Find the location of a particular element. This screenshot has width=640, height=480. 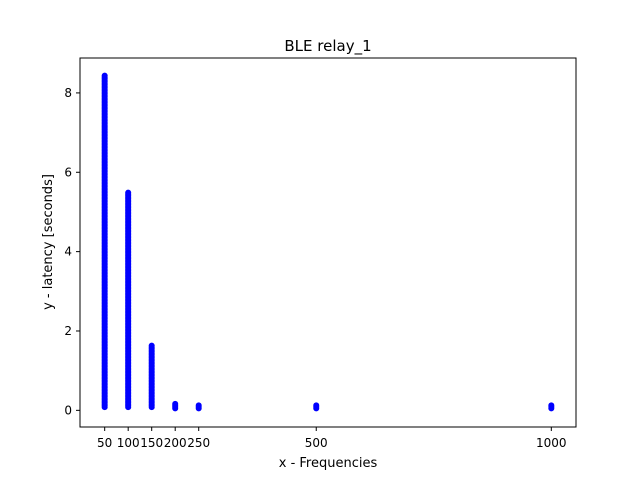

x-tick-label: 50 is located at coordinates (104, 443).